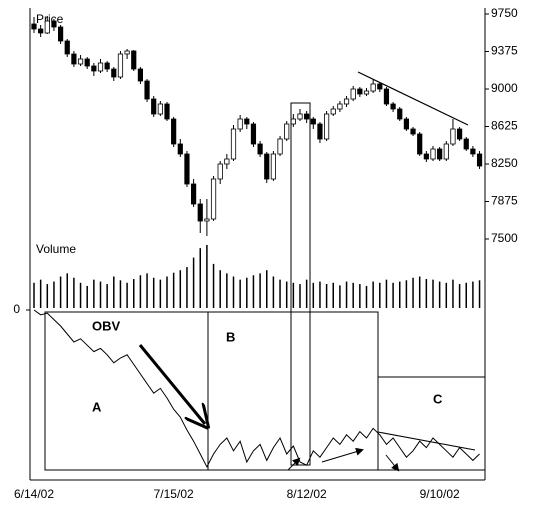 The image size is (535, 514). I want to click on y-tick-label: 8625, so click(504, 126).